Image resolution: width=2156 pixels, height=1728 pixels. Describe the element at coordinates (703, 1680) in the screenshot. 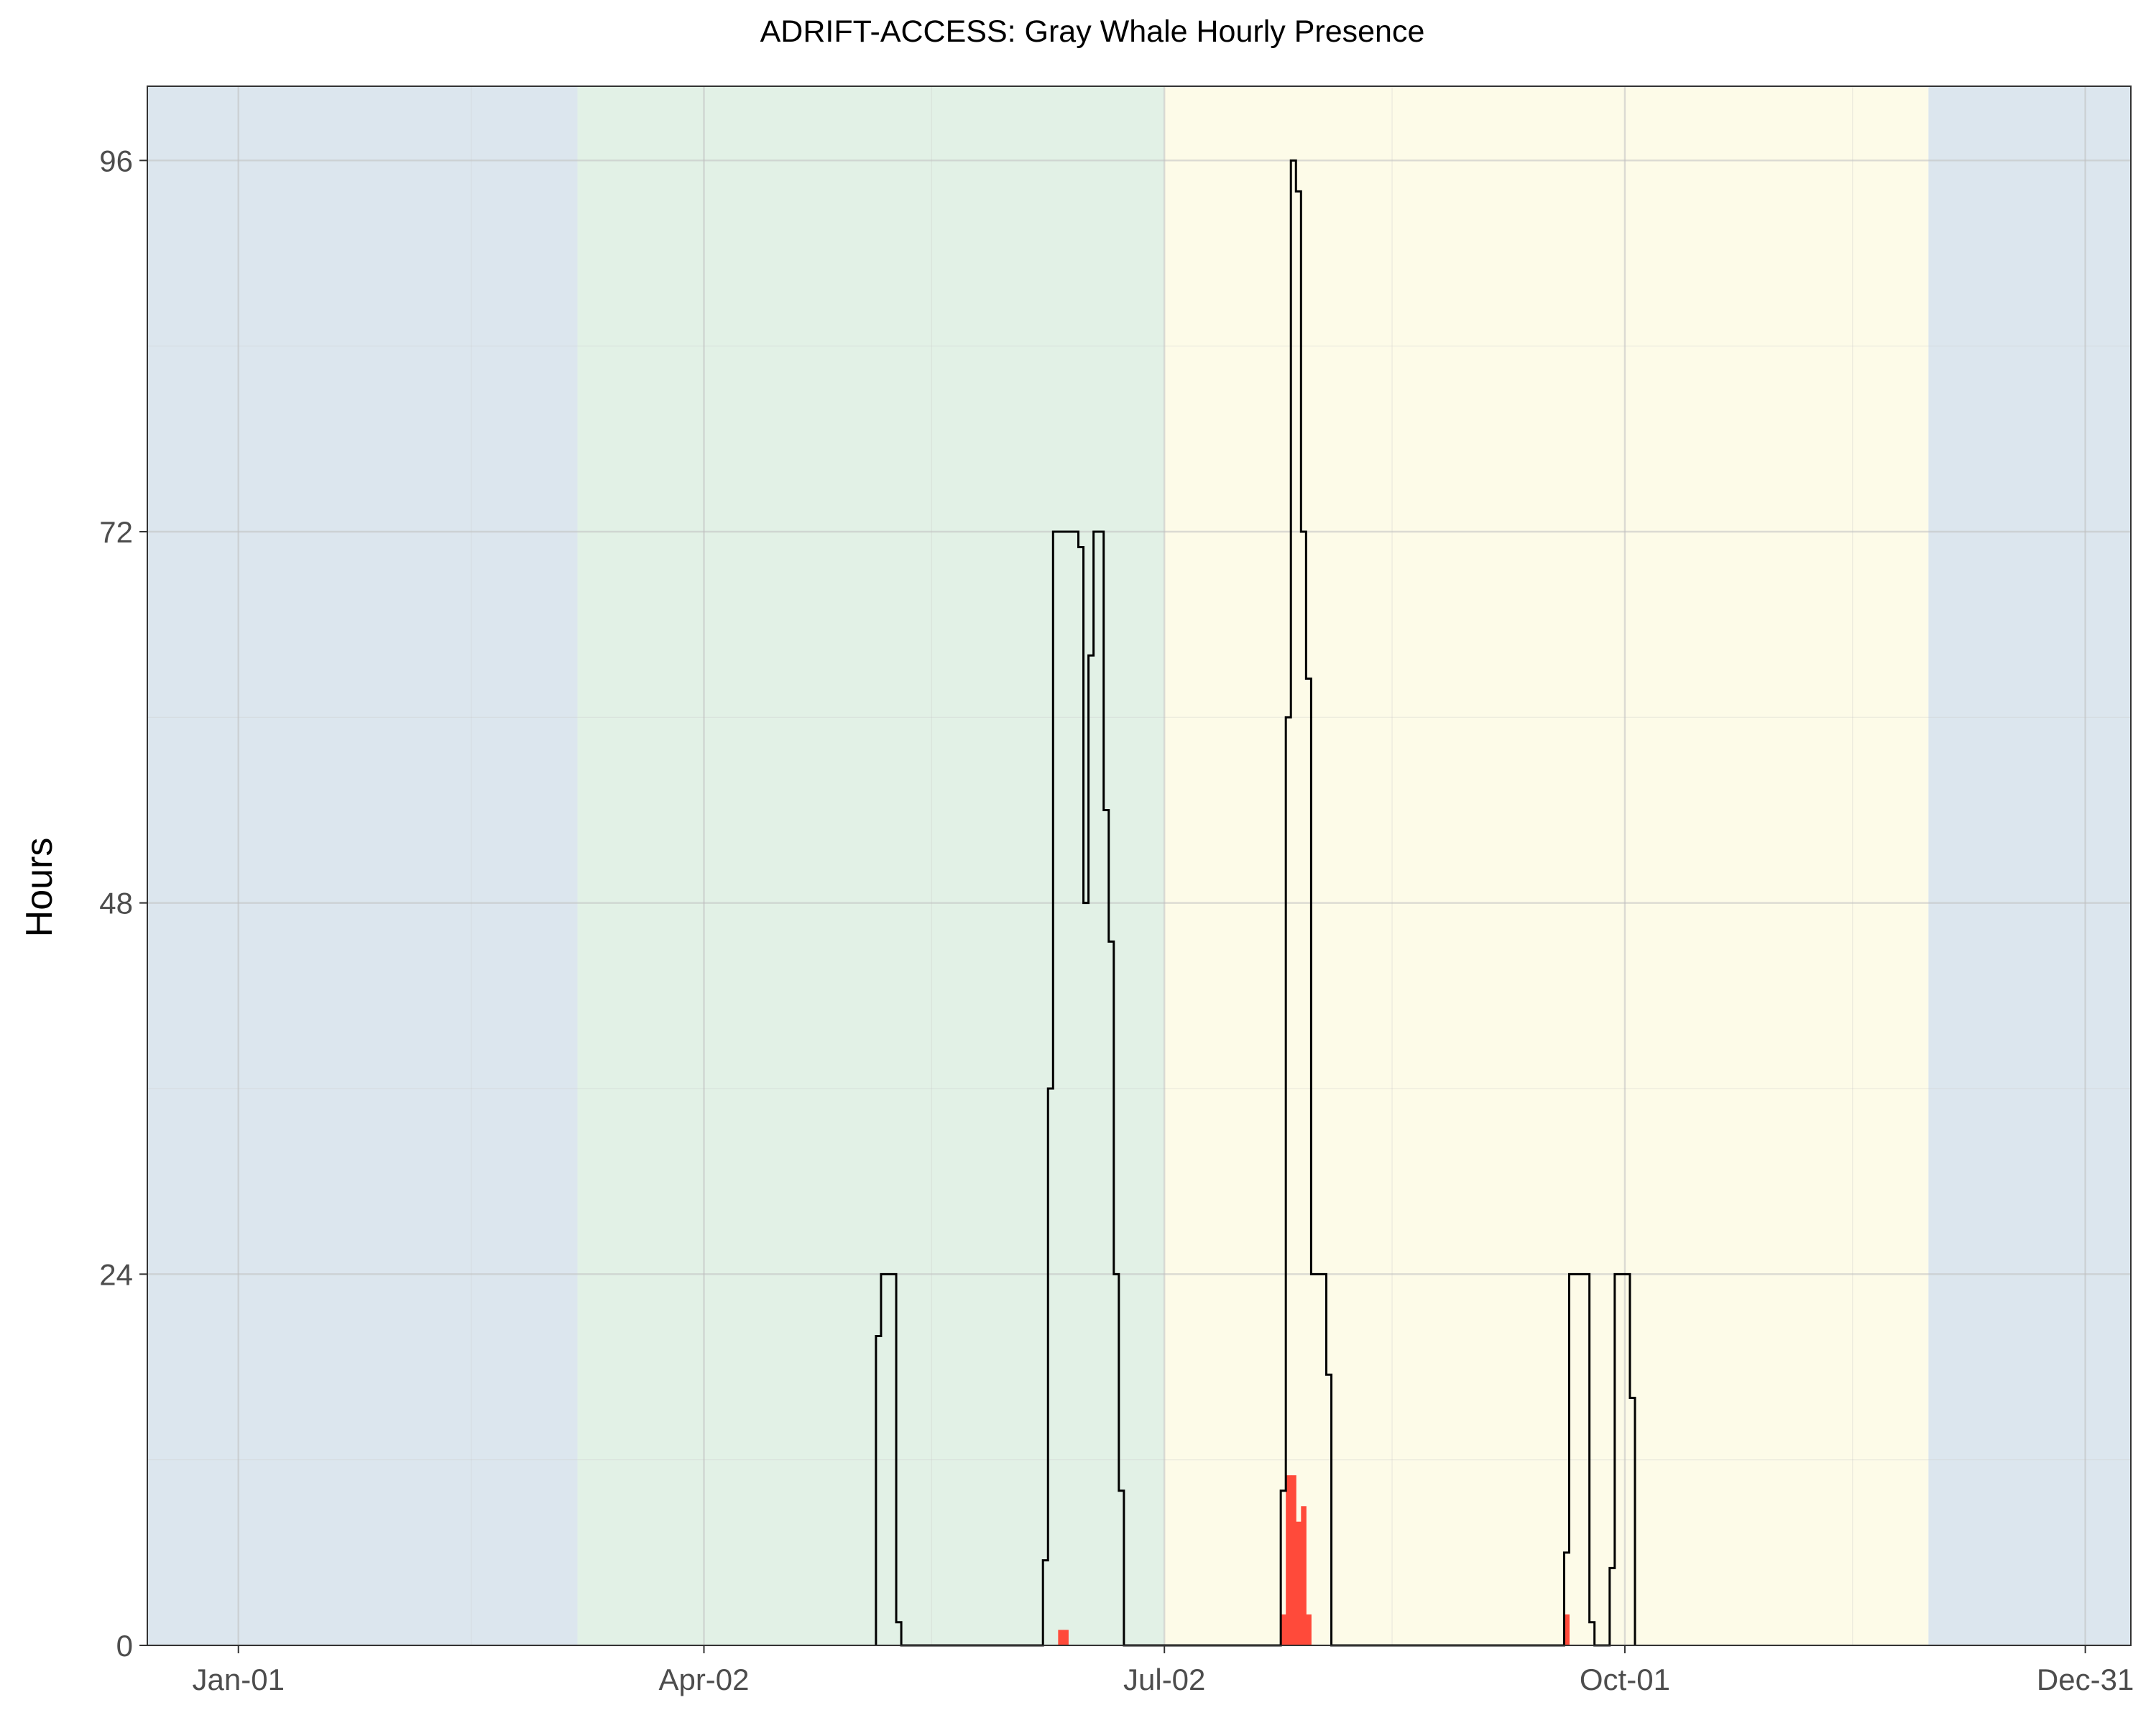

I see `x-tick-label-2: Apr-02` at that location.